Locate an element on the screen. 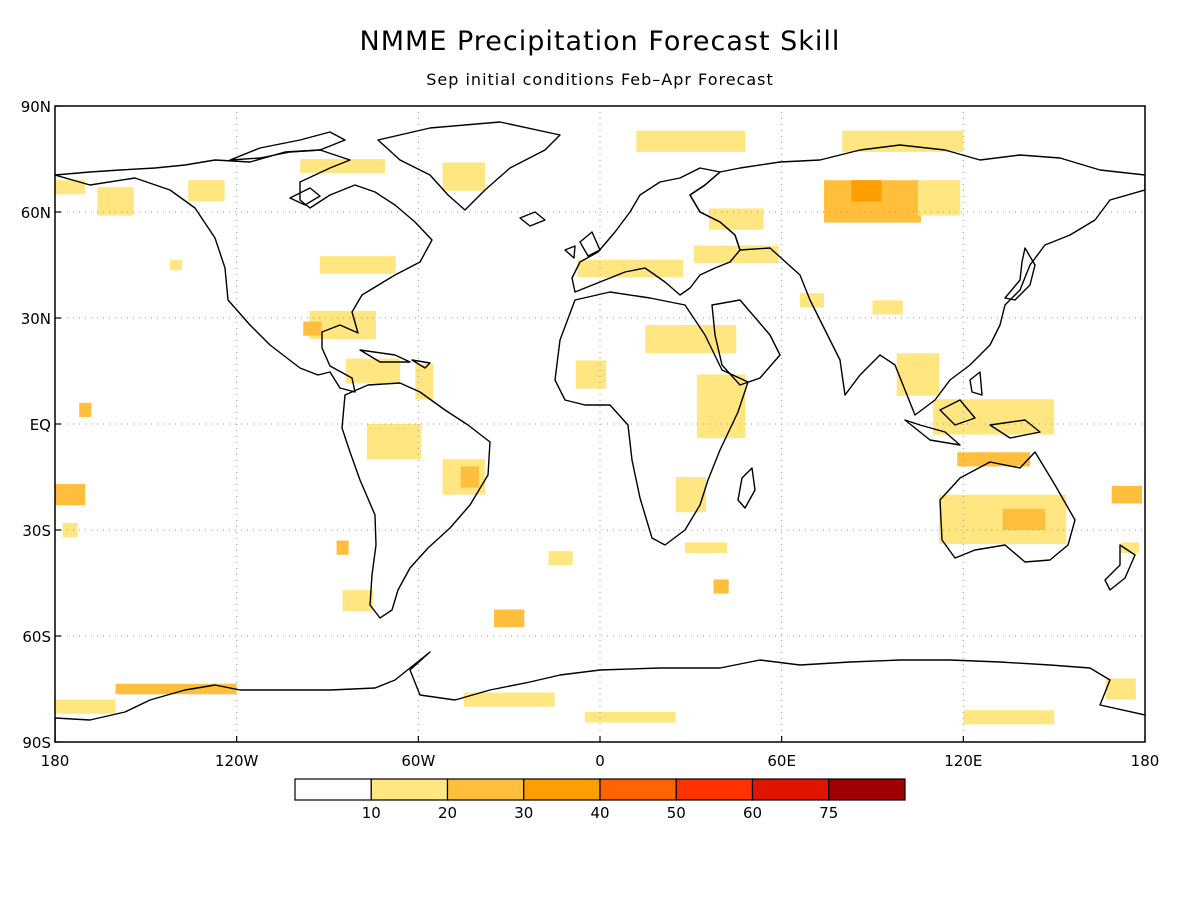  lat-label: 90S is located at coordinates (36, 743).